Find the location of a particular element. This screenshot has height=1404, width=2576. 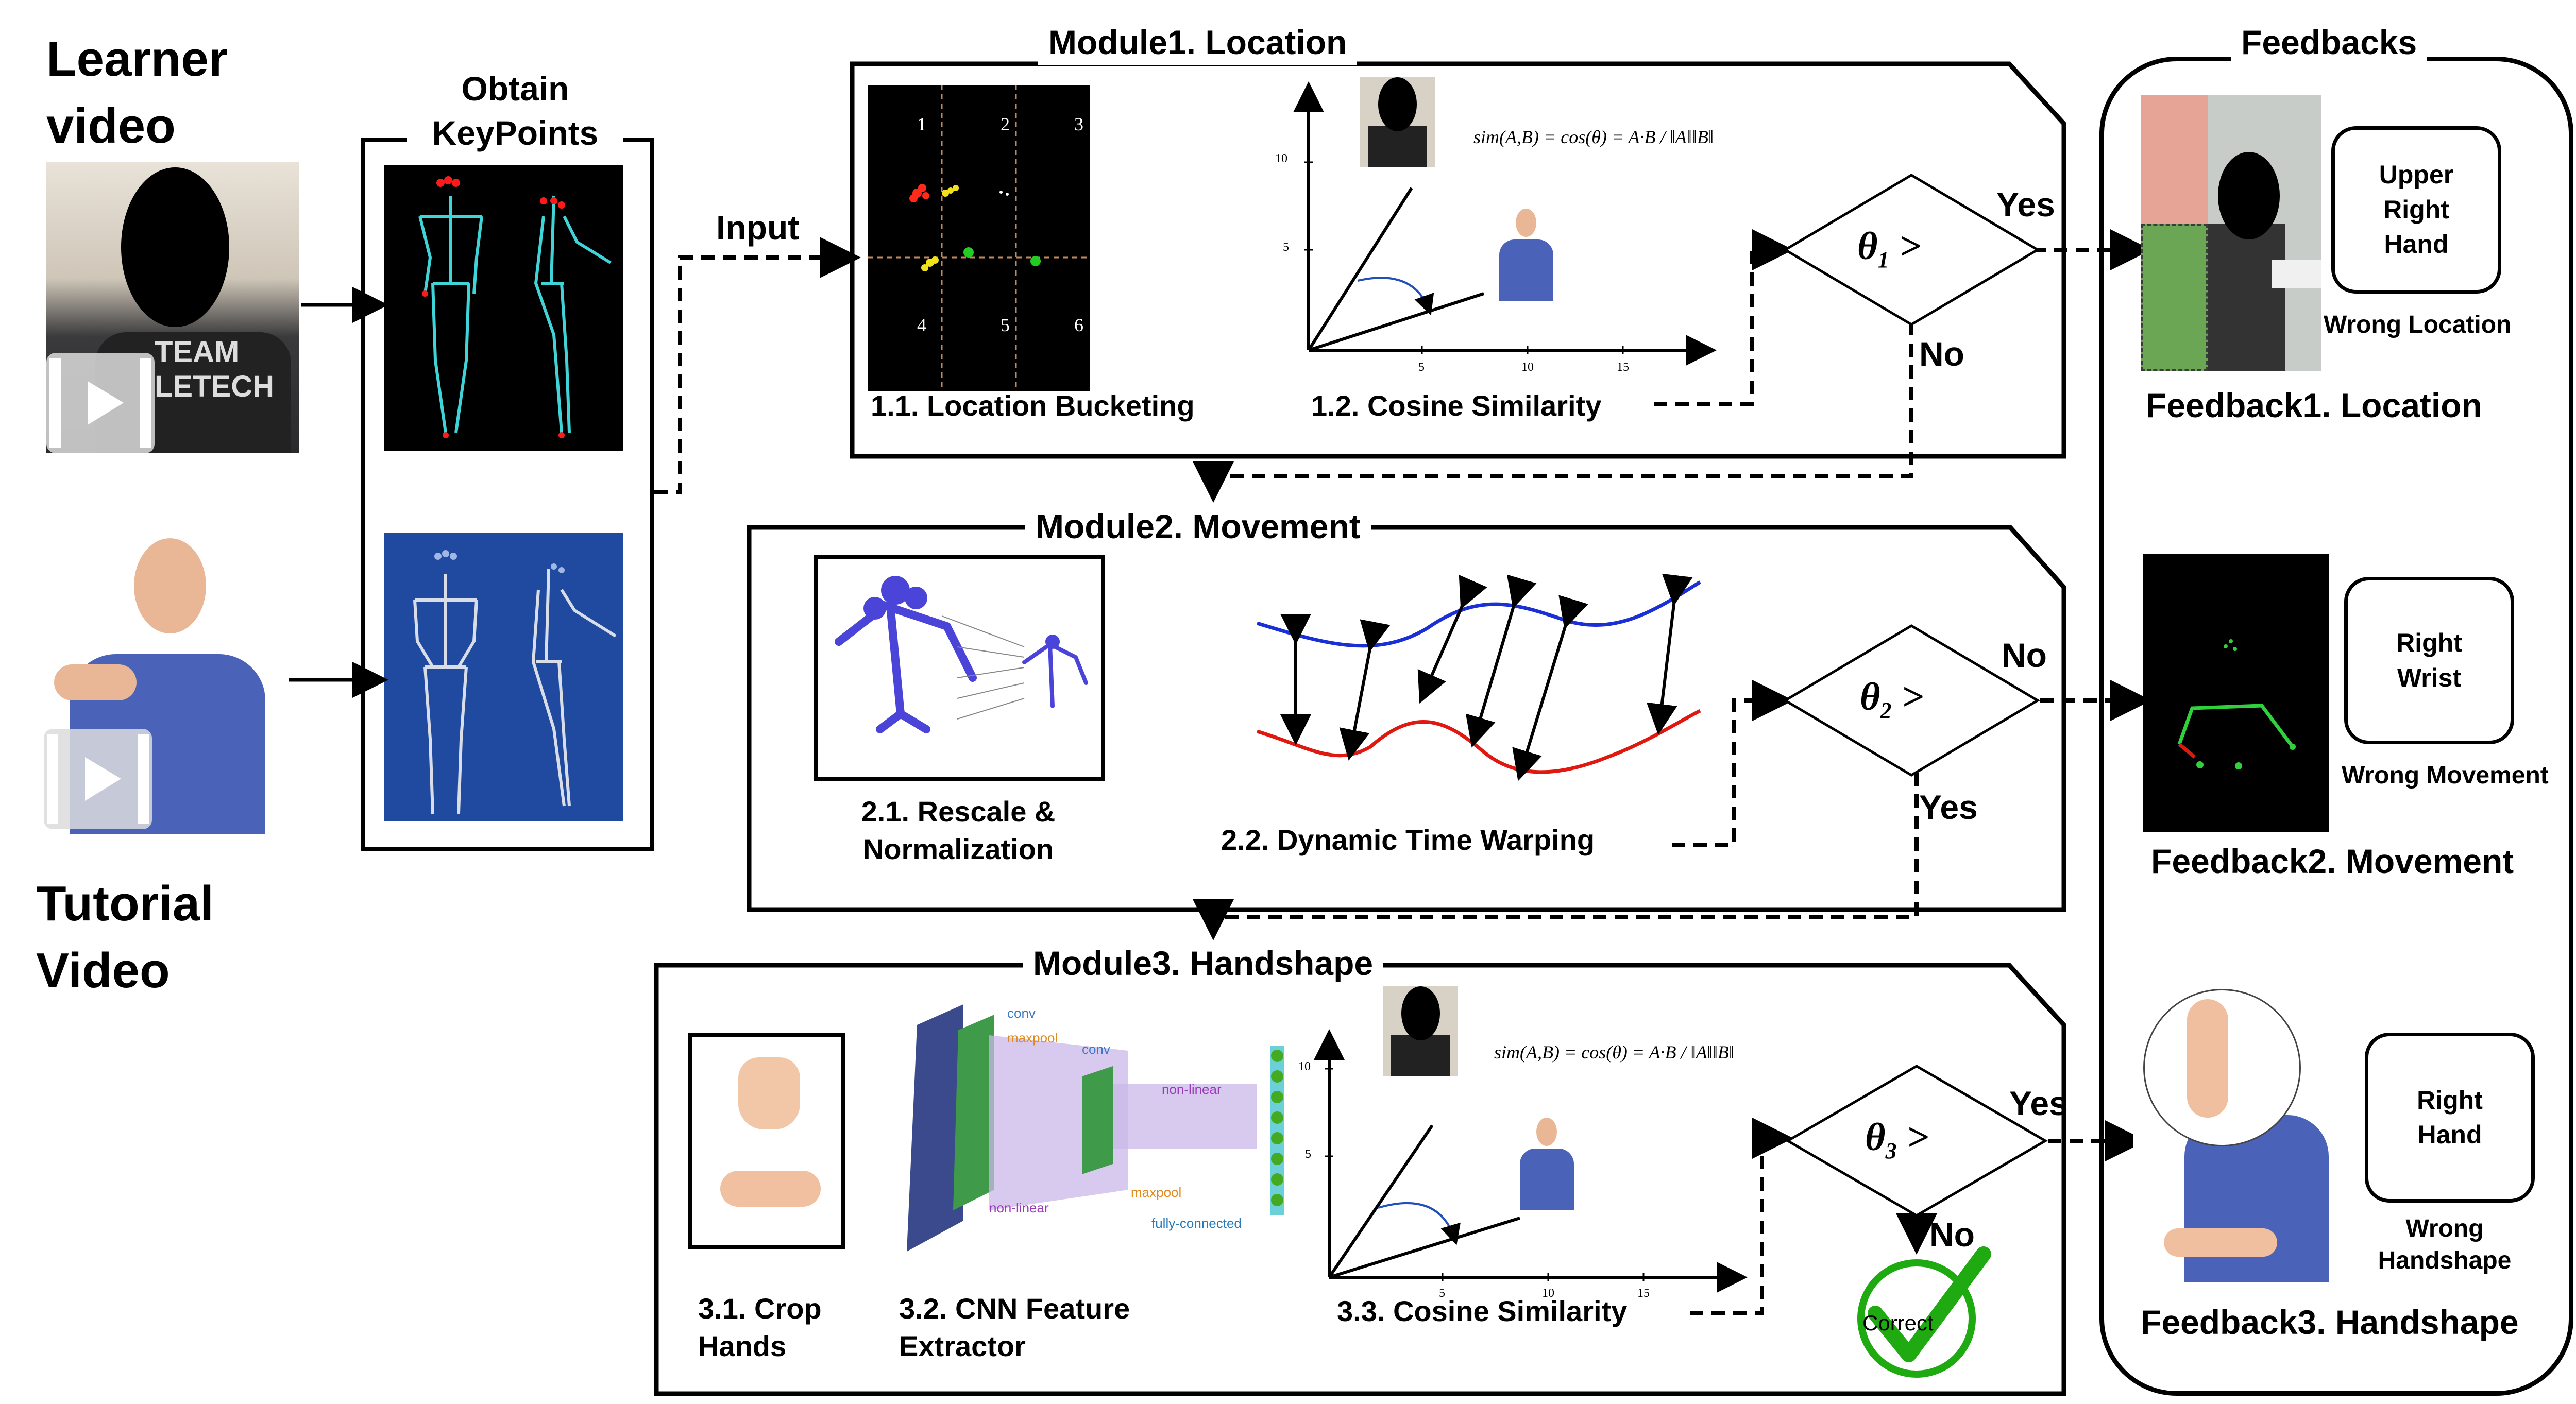

cnn-label-nonlinear-2: non-linear is located at coordinates (1019, 1207).